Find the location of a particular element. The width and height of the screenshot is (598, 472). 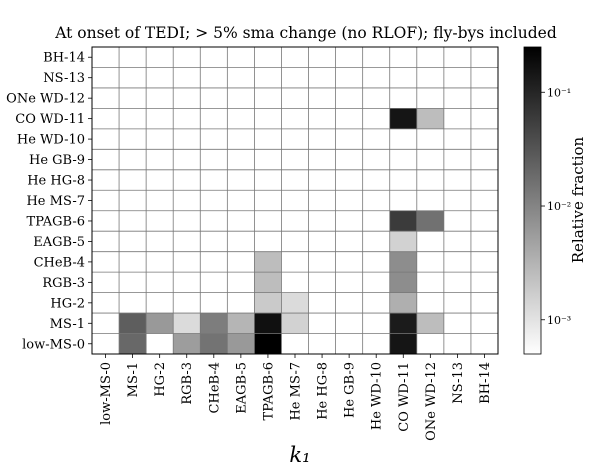

colorbar-ticks: 10⁻¹ 10⁻² 10⁻³ is located at coordinates (556, 206).